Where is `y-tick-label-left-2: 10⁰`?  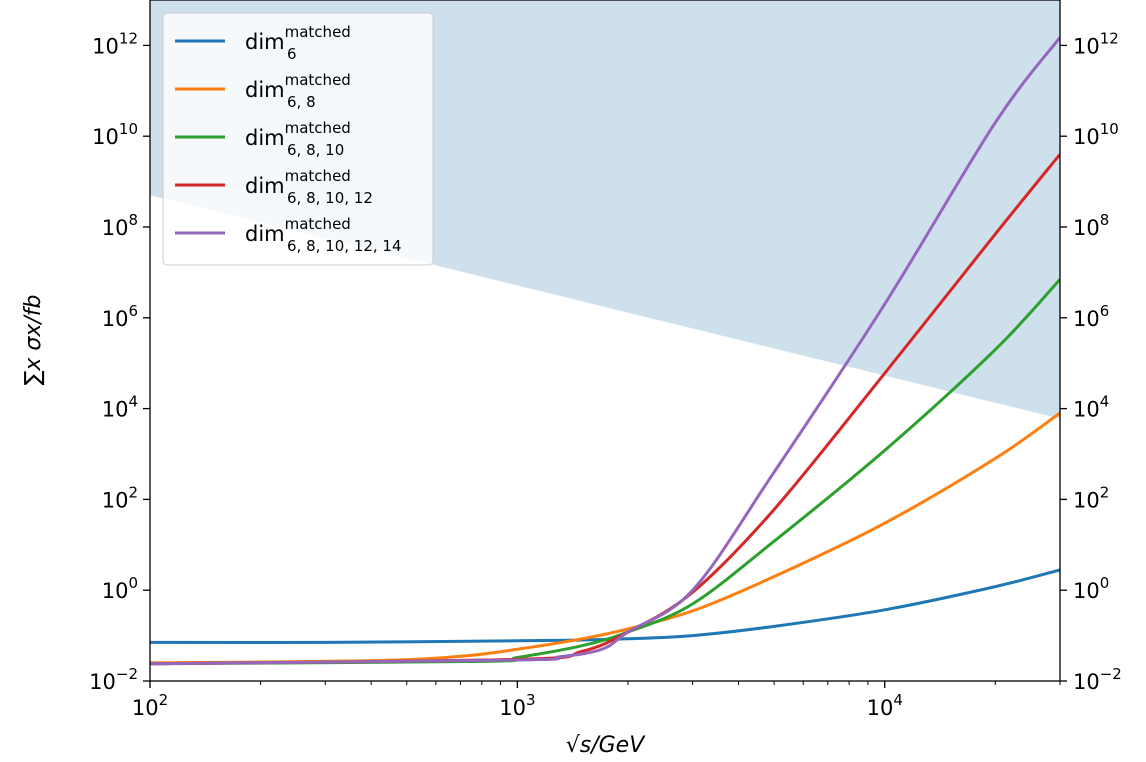 y-tick-label-left-2: 10⁰ is located at coordinates (120, 588).